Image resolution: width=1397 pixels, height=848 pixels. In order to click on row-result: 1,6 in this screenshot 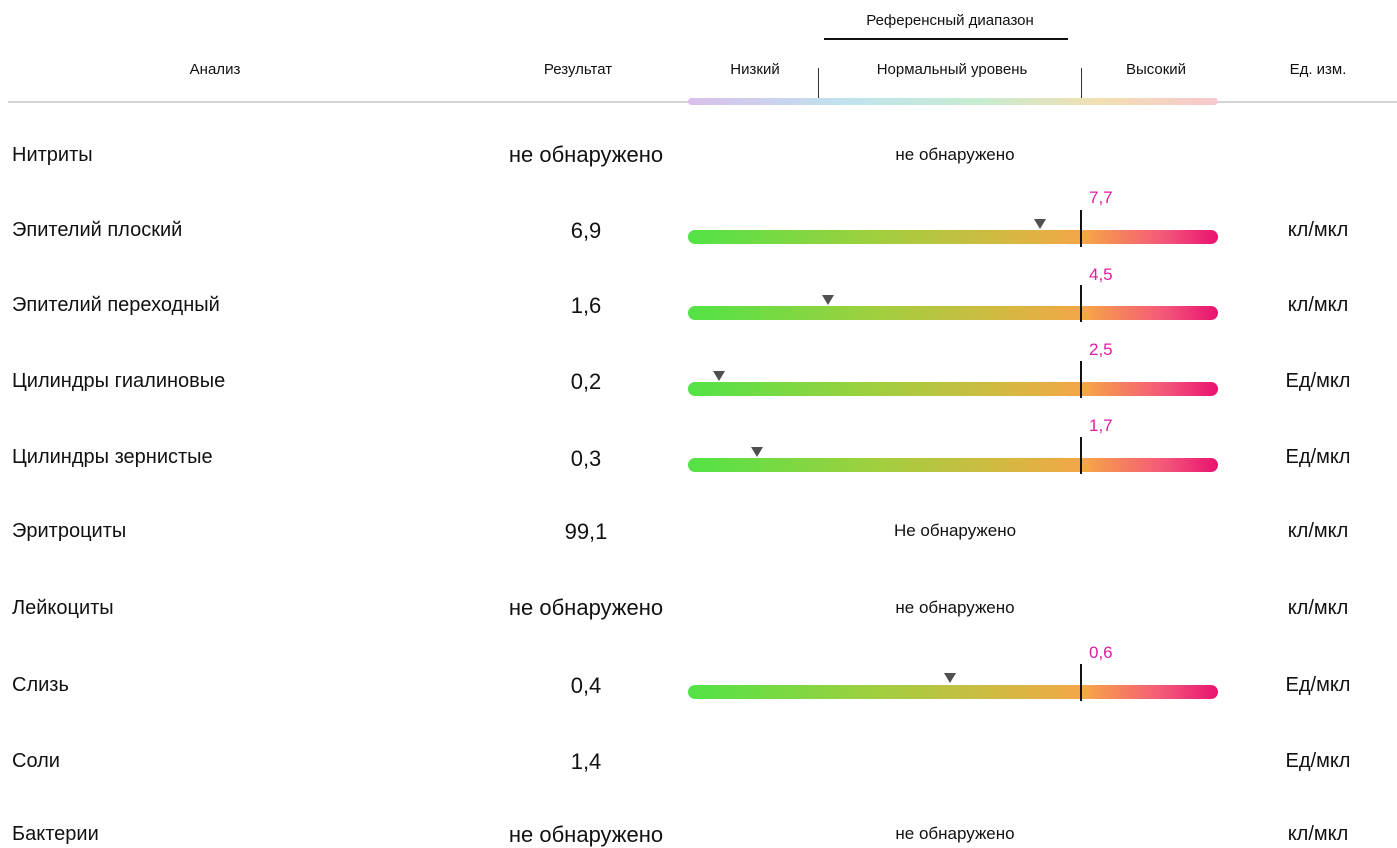, I will do `click(586, 305)`.